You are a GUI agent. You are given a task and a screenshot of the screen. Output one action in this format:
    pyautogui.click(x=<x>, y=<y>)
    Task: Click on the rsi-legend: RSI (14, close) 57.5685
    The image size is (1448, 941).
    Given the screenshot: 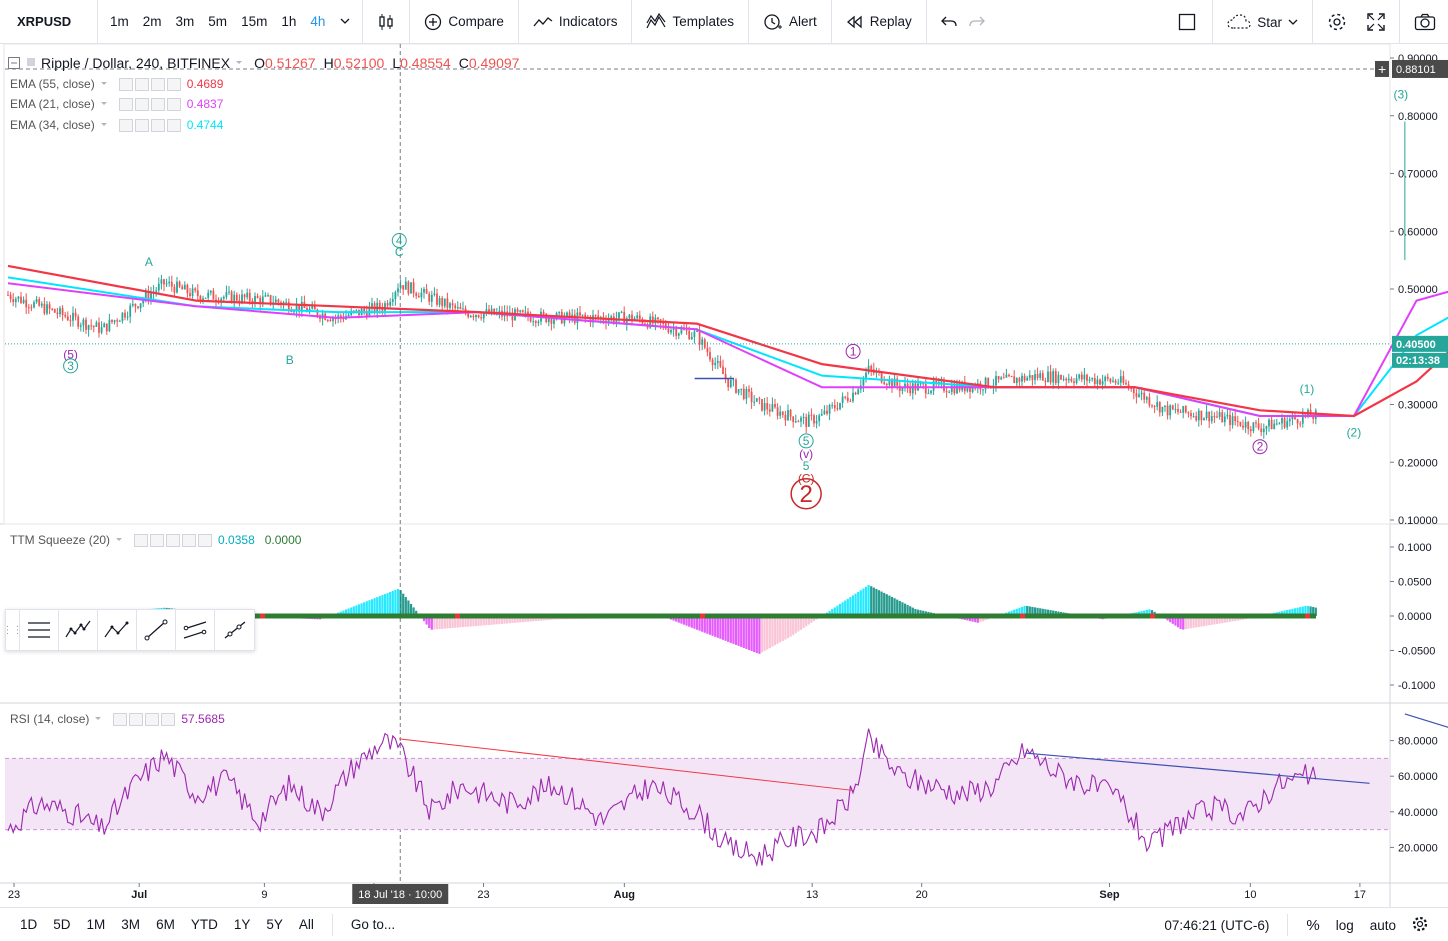 What is the action you would take?
    pyautogui.click(x=117, y=719)
    